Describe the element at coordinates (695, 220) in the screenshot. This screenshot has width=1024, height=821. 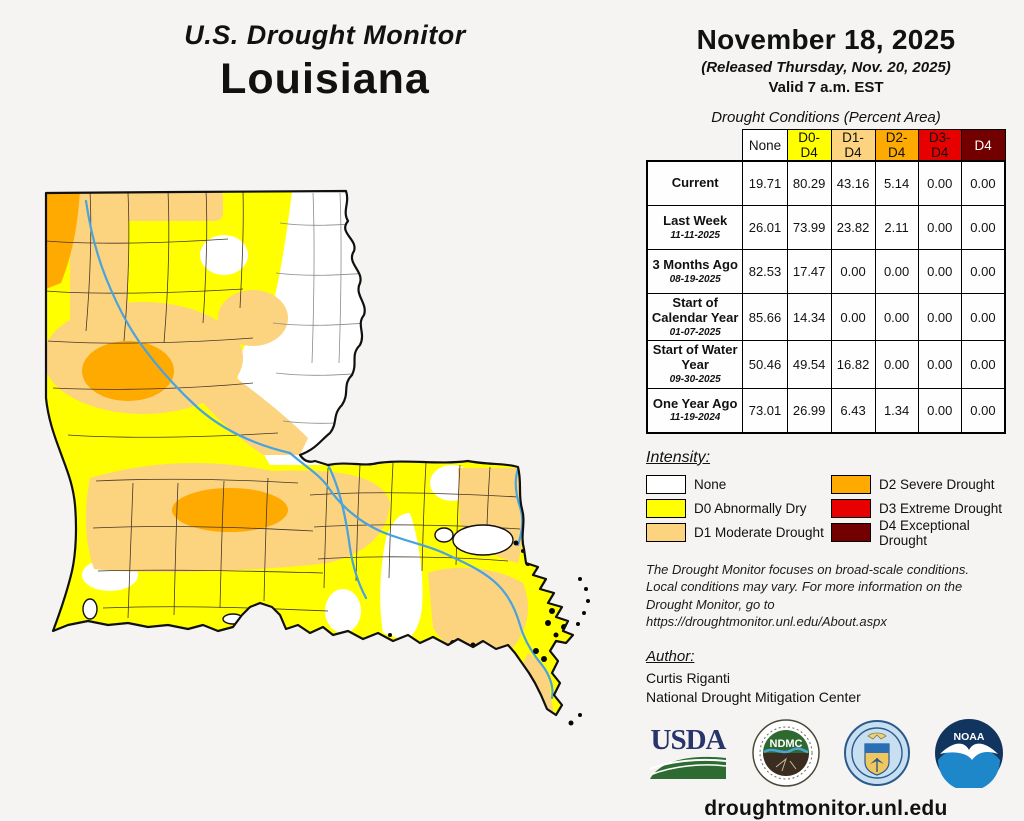
I see `row-label: Last Week` at that location.